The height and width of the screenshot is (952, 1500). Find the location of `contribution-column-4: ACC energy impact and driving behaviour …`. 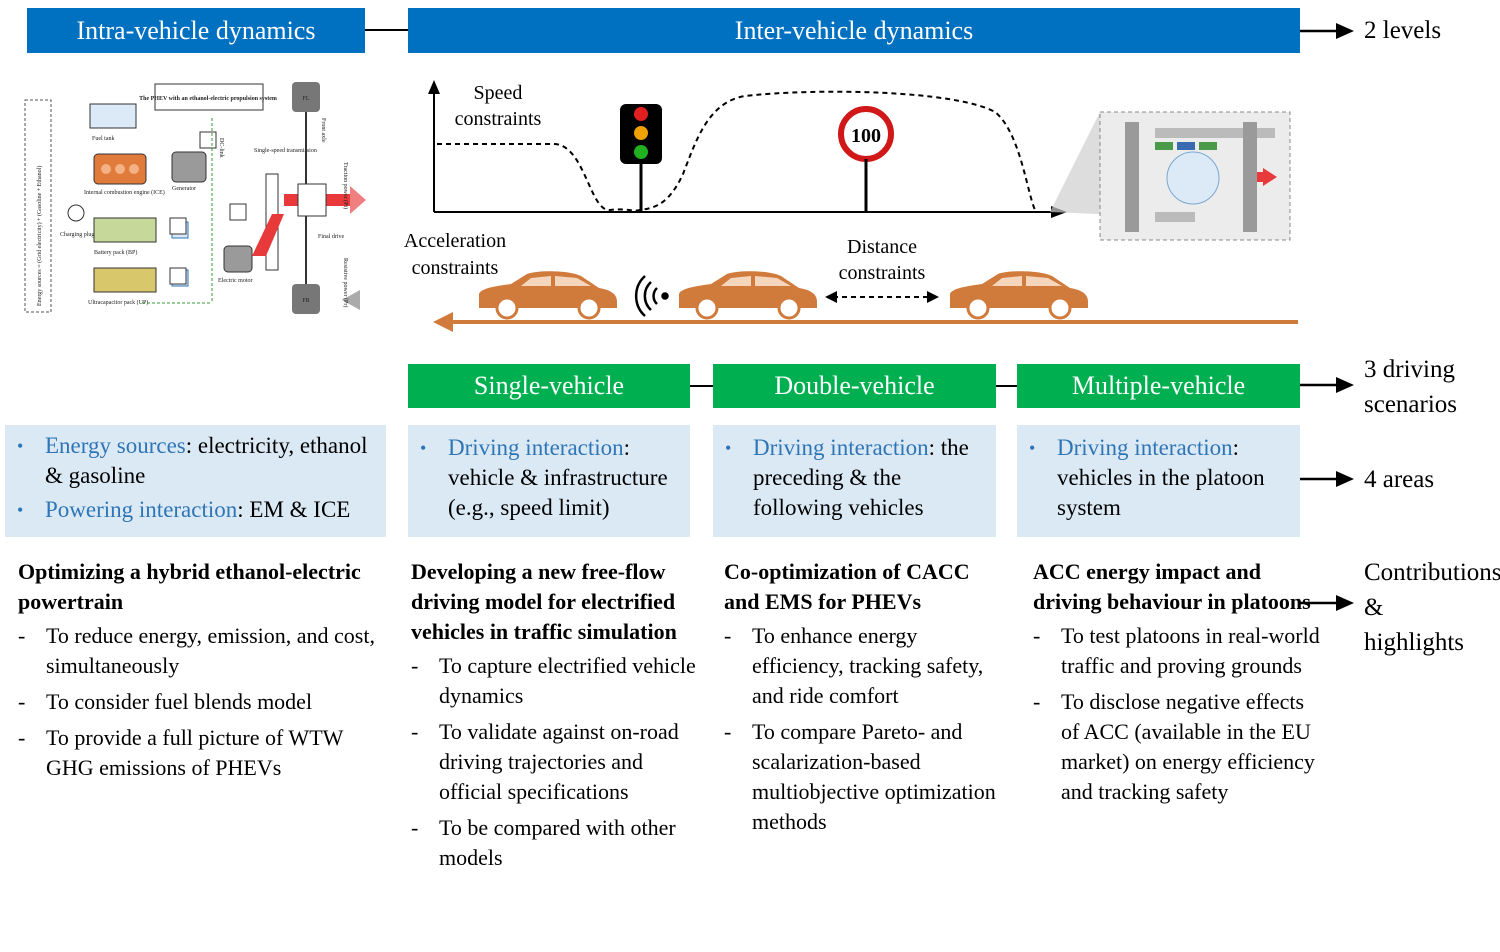

contribution-column-4: ACC energy impact and driving behaviour … is located at coordinates (1178, 685).